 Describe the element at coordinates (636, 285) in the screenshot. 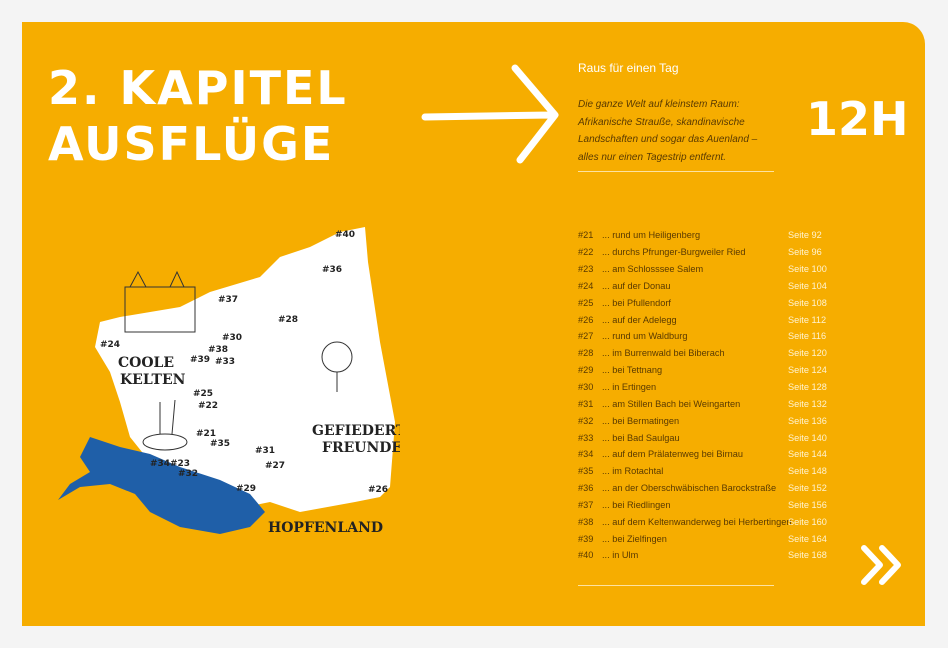

I see `toc-title: ... auf der Donau` at that location.